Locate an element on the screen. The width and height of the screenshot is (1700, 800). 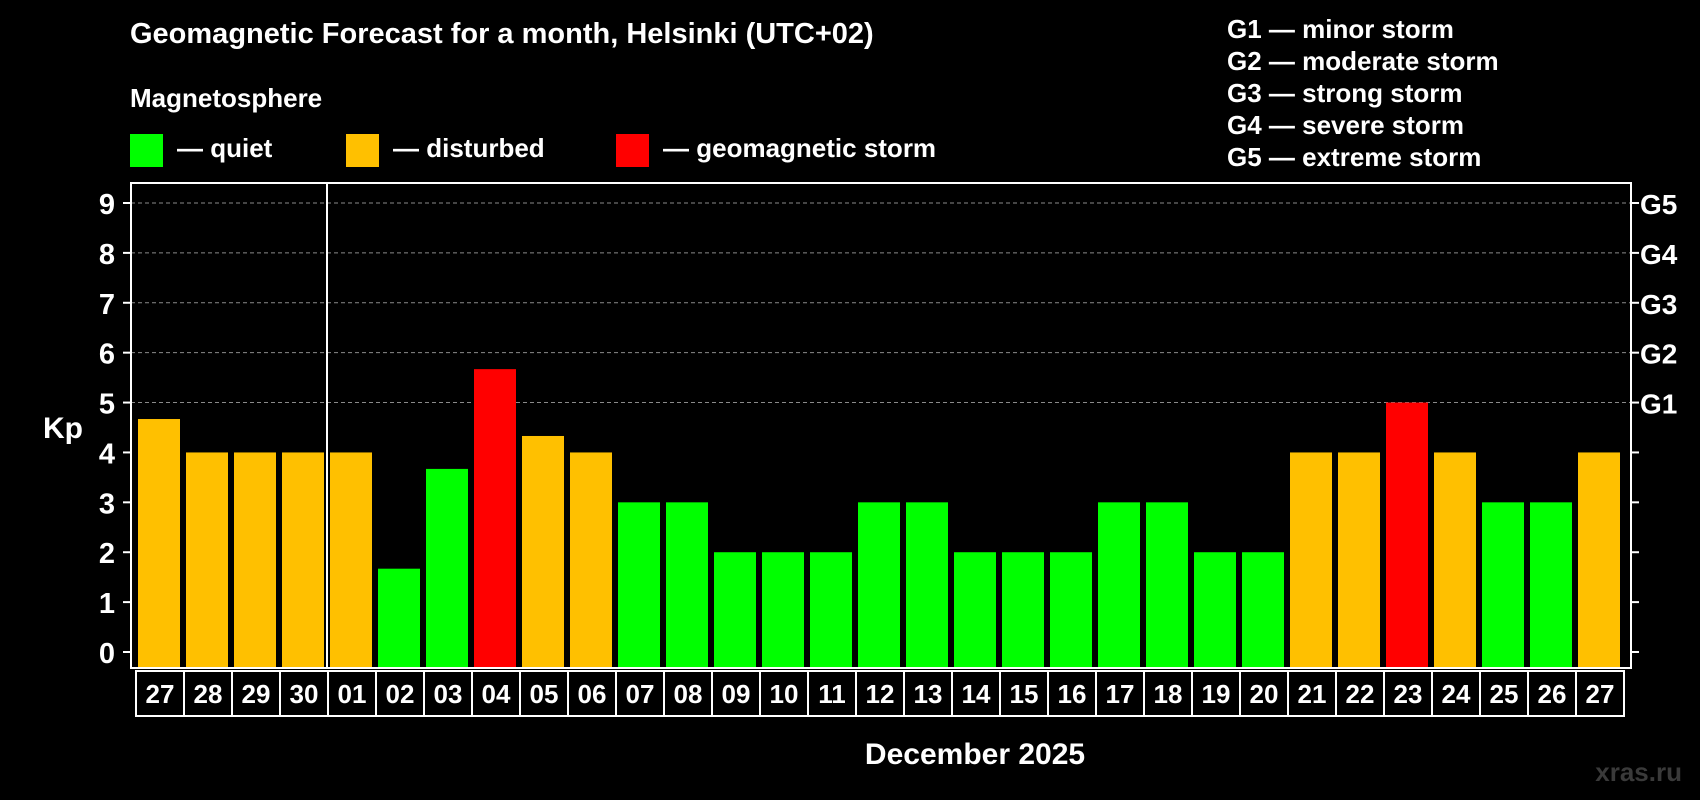
date-label-4: 01 is located at coordinates (352, 694).